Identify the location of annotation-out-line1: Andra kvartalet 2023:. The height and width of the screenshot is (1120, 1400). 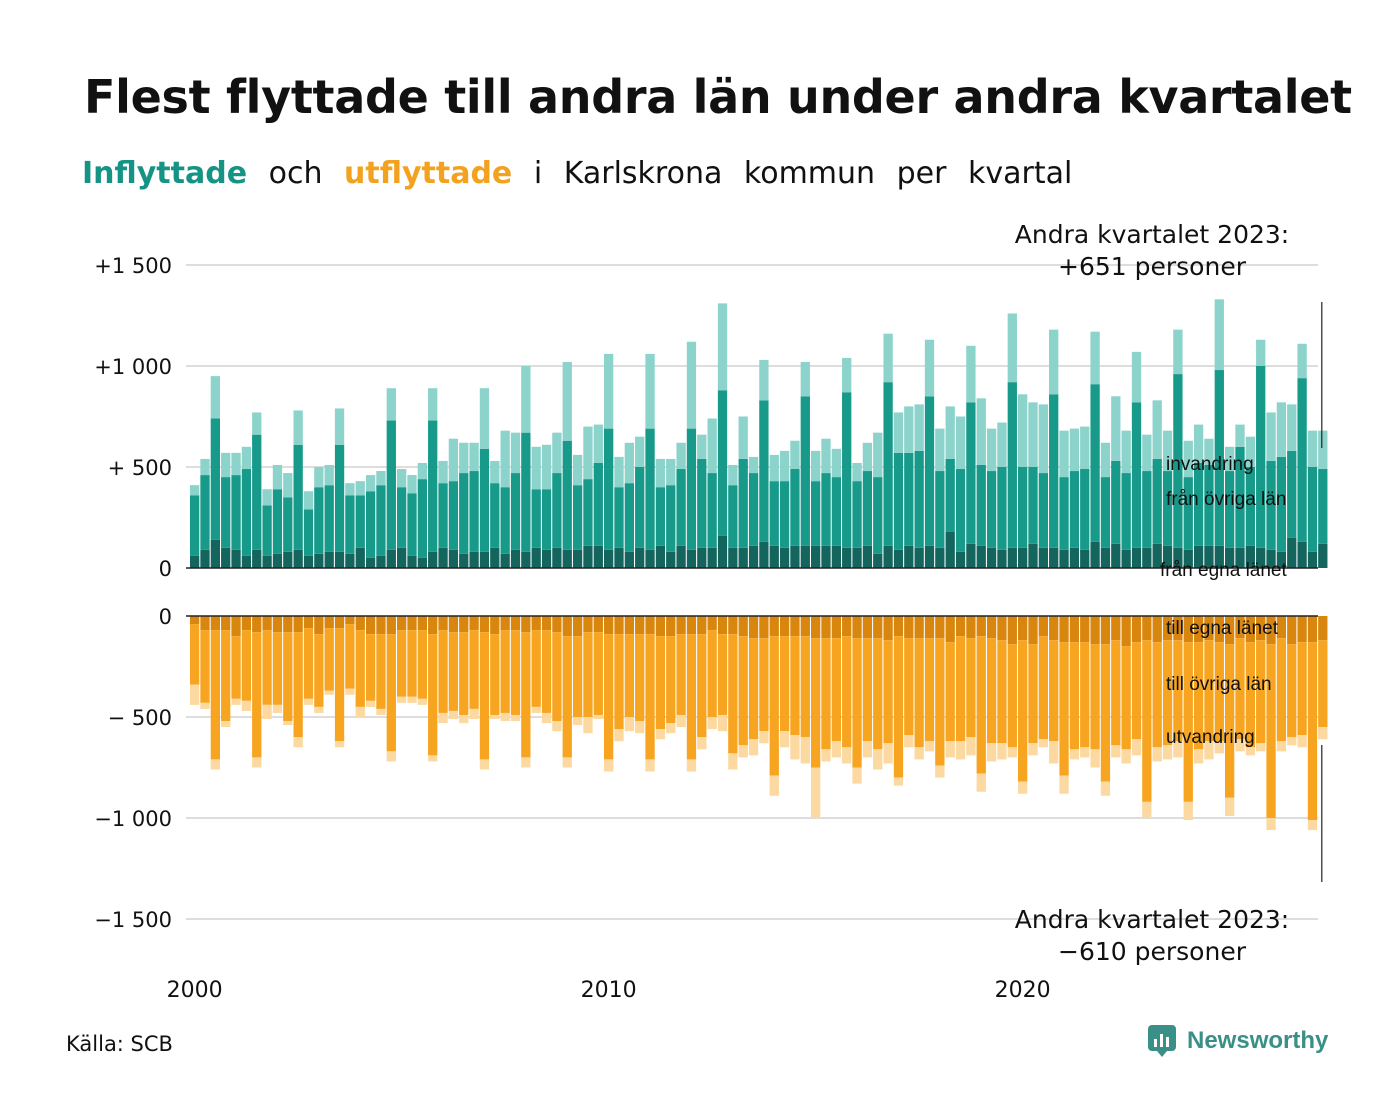
(1152, 919).